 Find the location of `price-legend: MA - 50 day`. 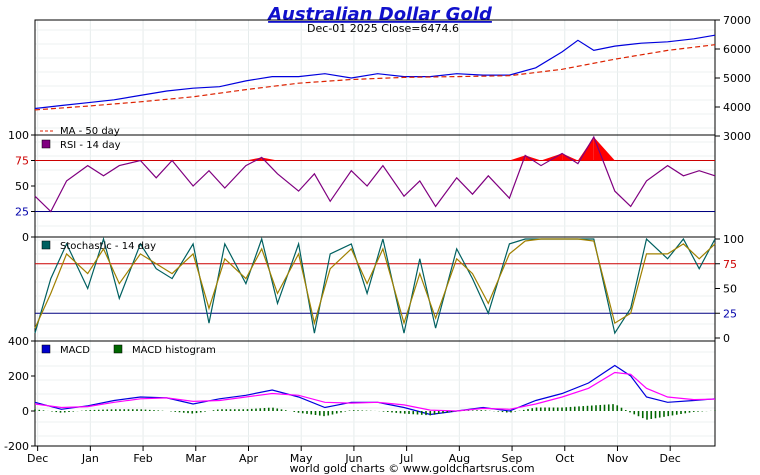

price-legend: MA - 50 day is located at coordinates (80, 131).